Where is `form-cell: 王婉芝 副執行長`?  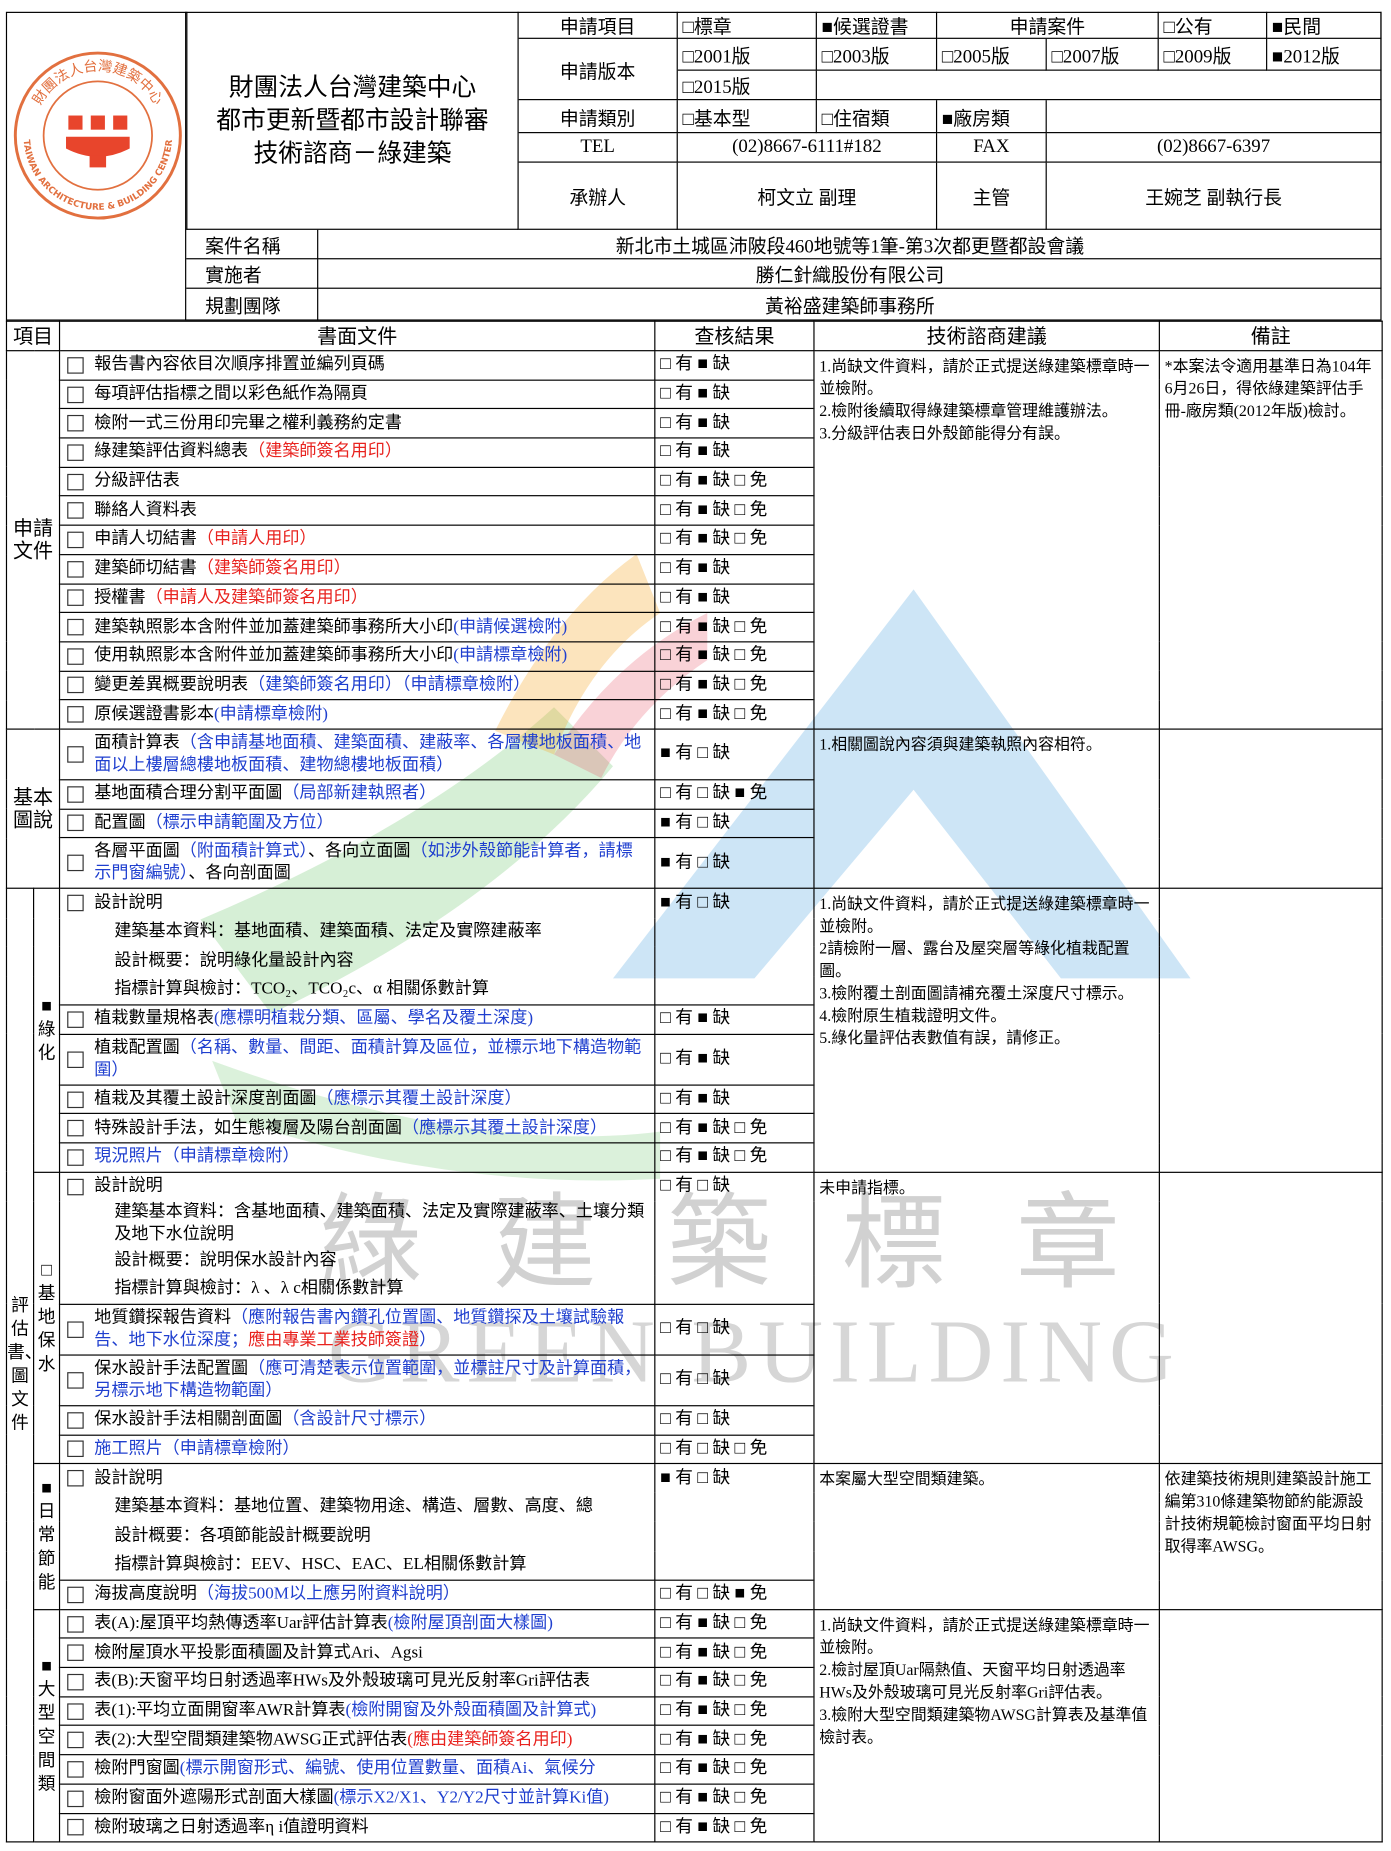 form-cell: 王婉芝 副執行長 is located at coordinates (1214, 196).